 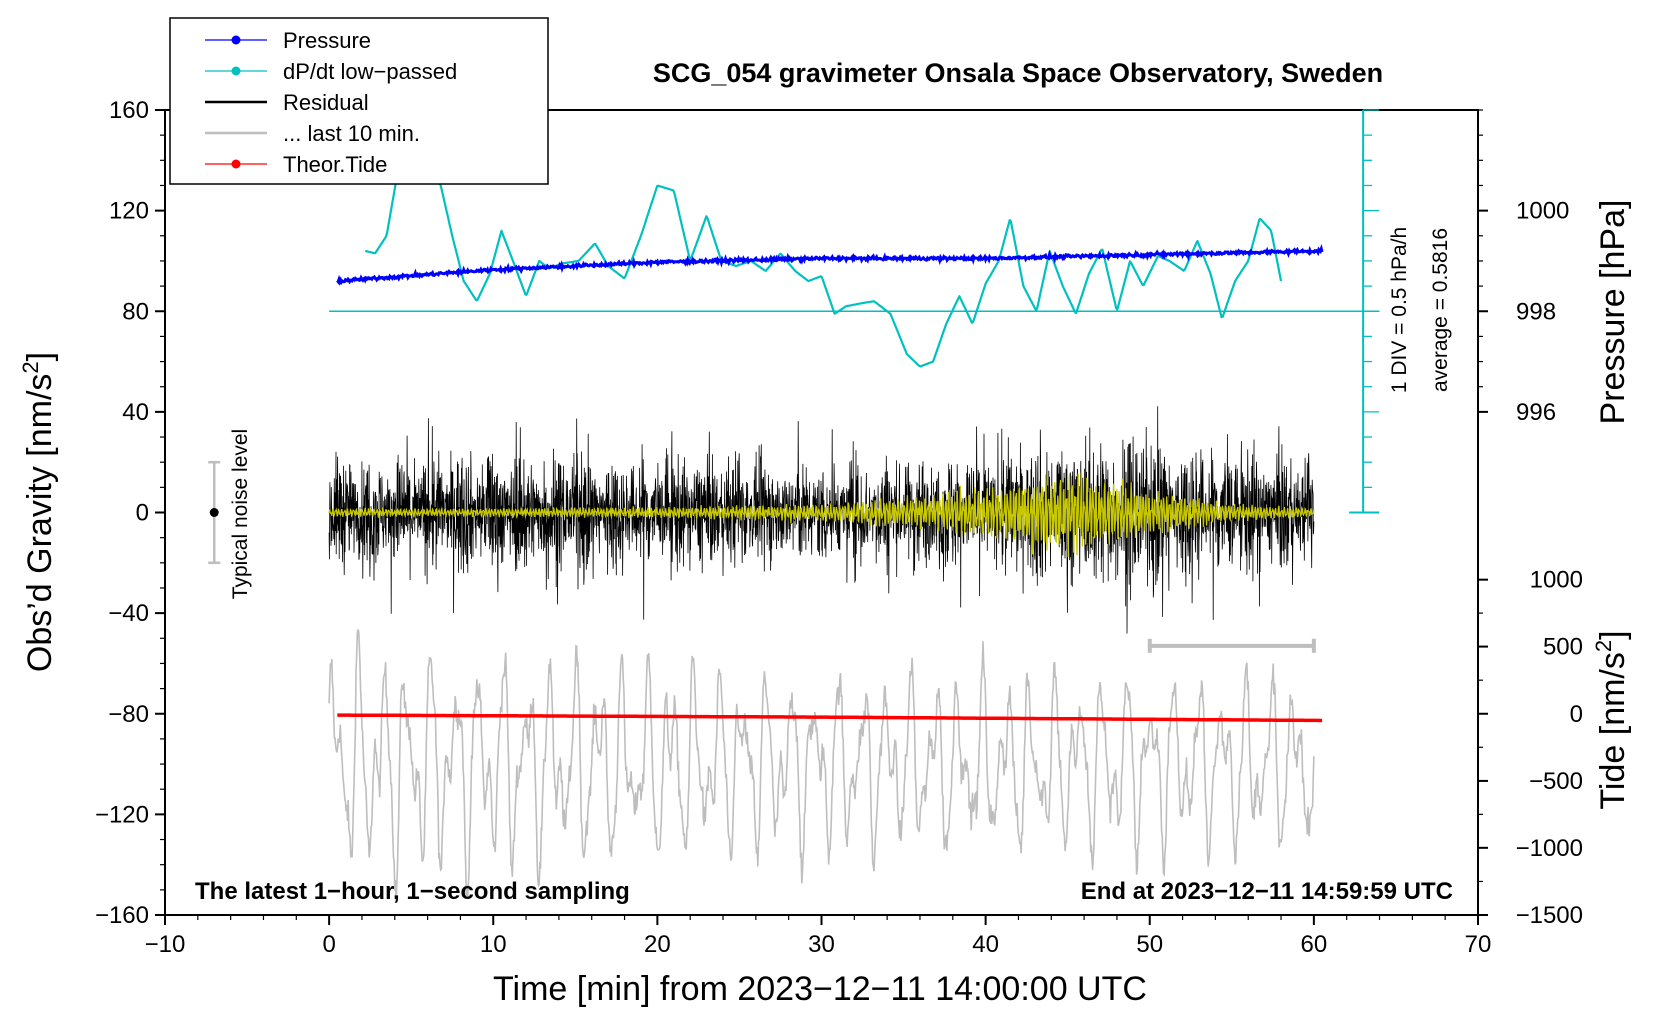 What do you see at coordinates (412, 891) in the screenshot?
I see `footer-left-label: The latest 1−hour, 1−second sampling` at bounding box center [412, 891].